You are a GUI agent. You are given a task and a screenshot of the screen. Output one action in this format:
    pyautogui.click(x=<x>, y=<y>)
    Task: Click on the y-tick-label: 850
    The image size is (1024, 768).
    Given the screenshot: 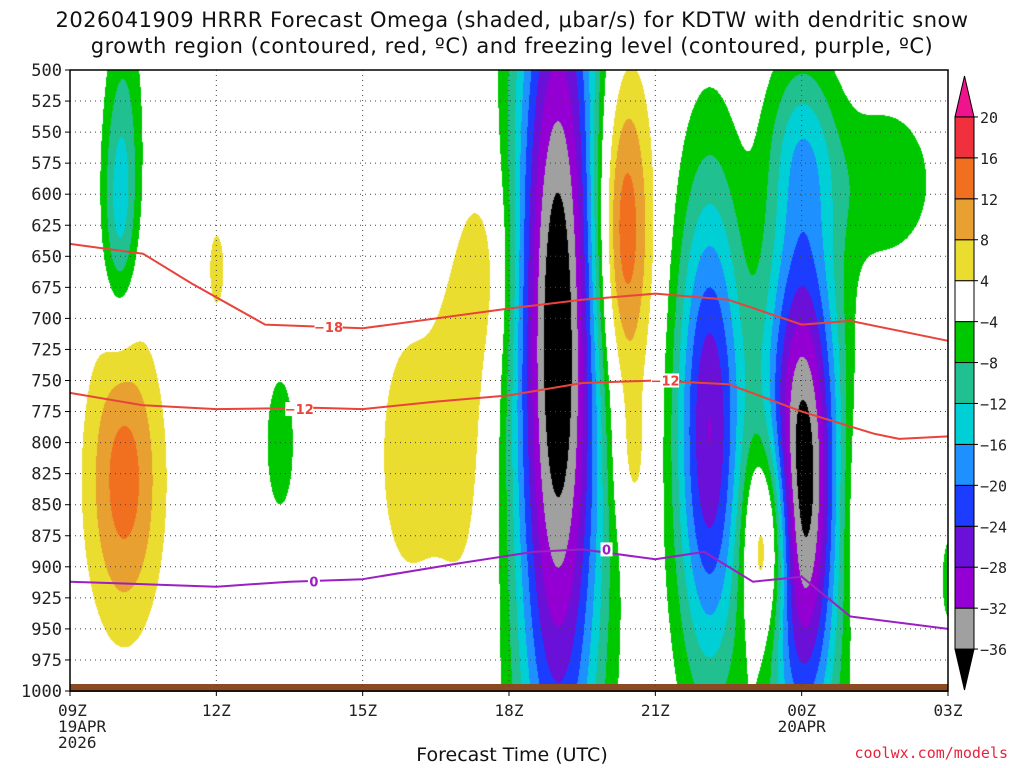 What is the action you would take?
    pyautogui.click(x=46, y=506)
    